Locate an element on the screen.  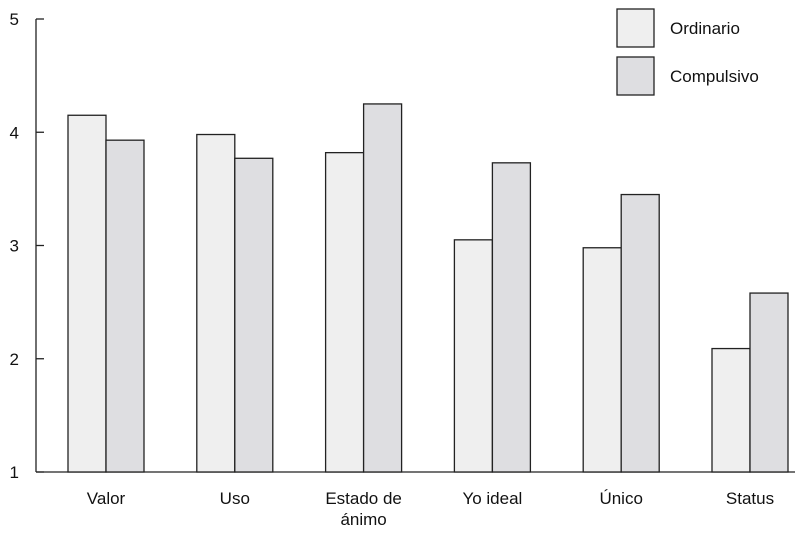
category-label: Uso is located at coordinates (235, 498).